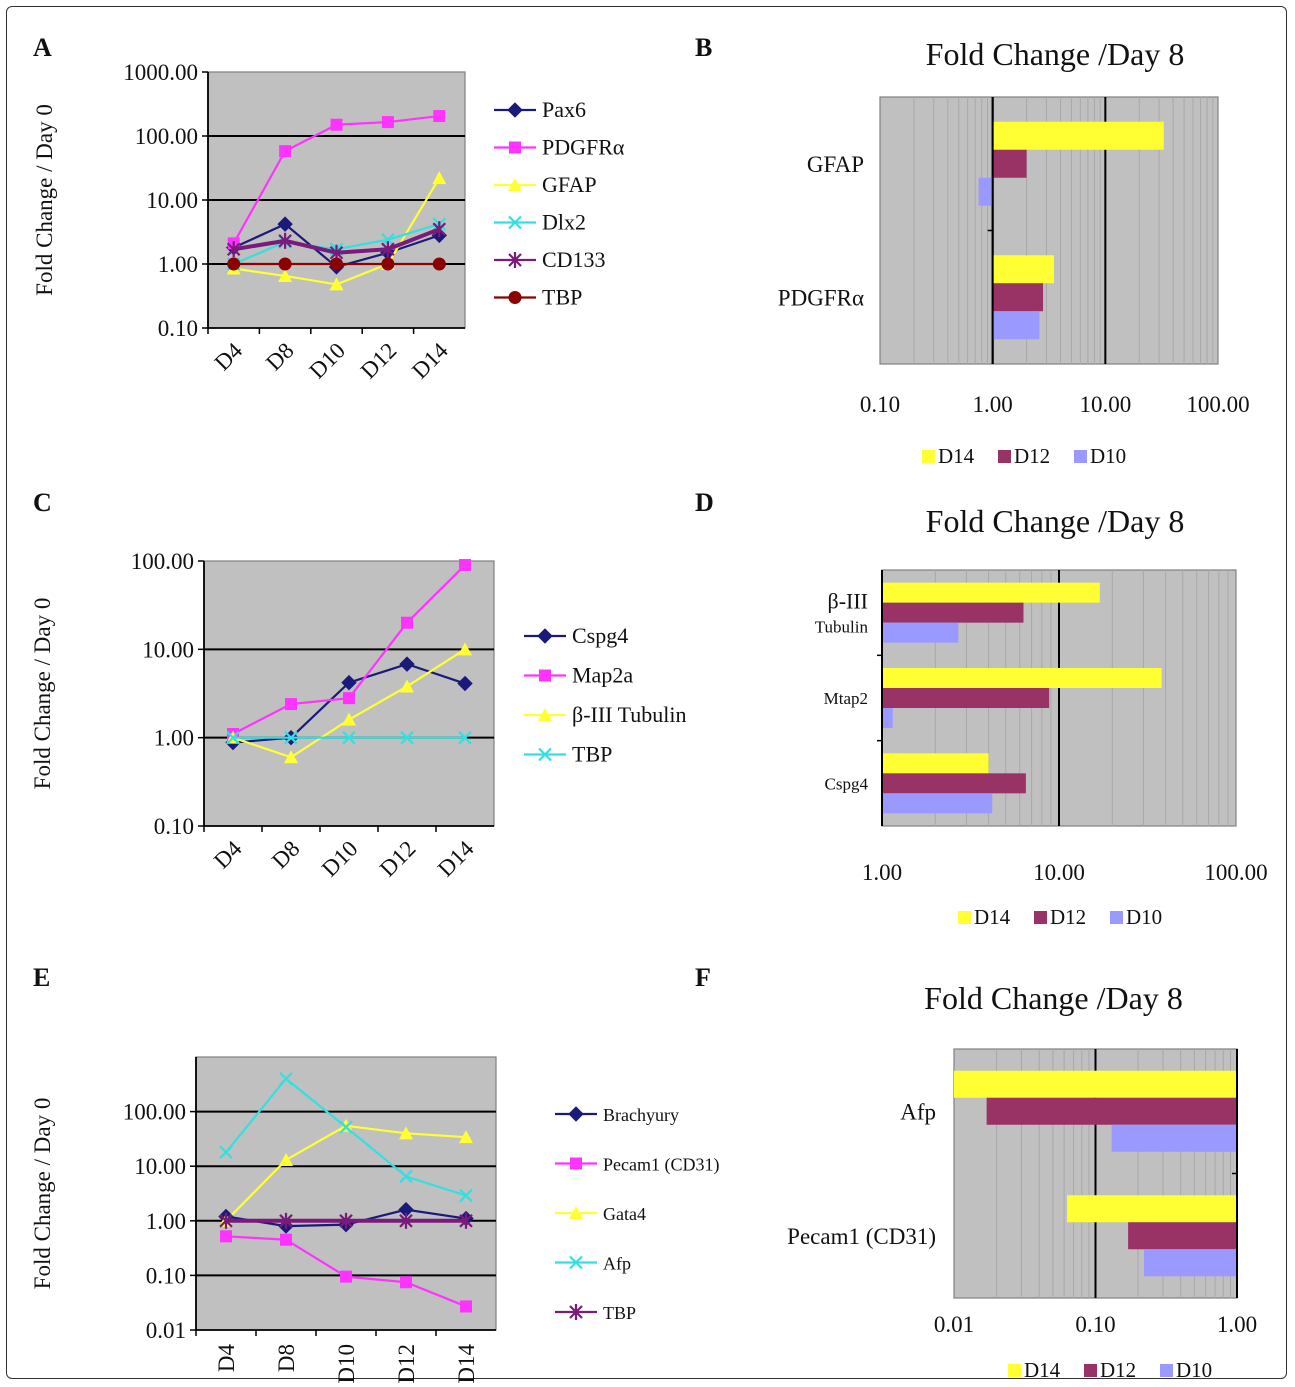 Image resolution: width=1295 pixels, height=1387 pixels. I want to click on y-tick-label: 0.01, so click(166, 1330).